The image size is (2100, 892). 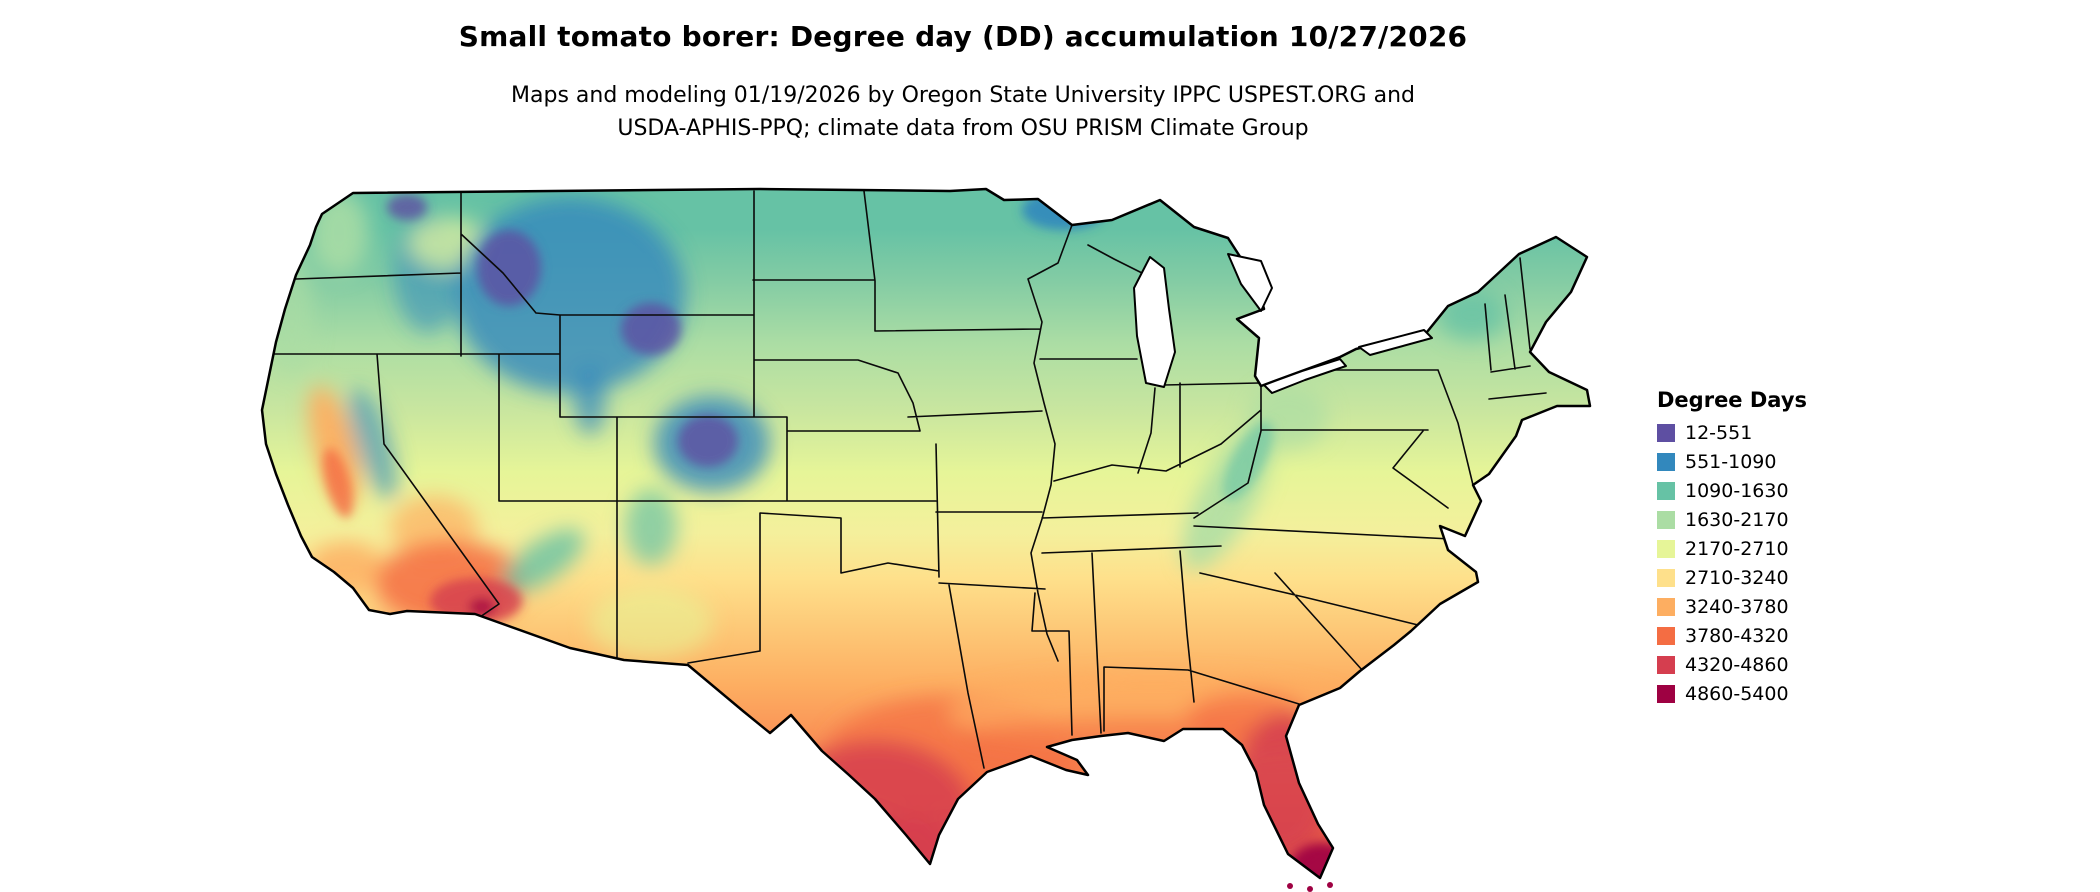 What do you see at coordinates (1250, 282) in the screenshot?
I see `lake-huron` at bounding box center [1250, 282].